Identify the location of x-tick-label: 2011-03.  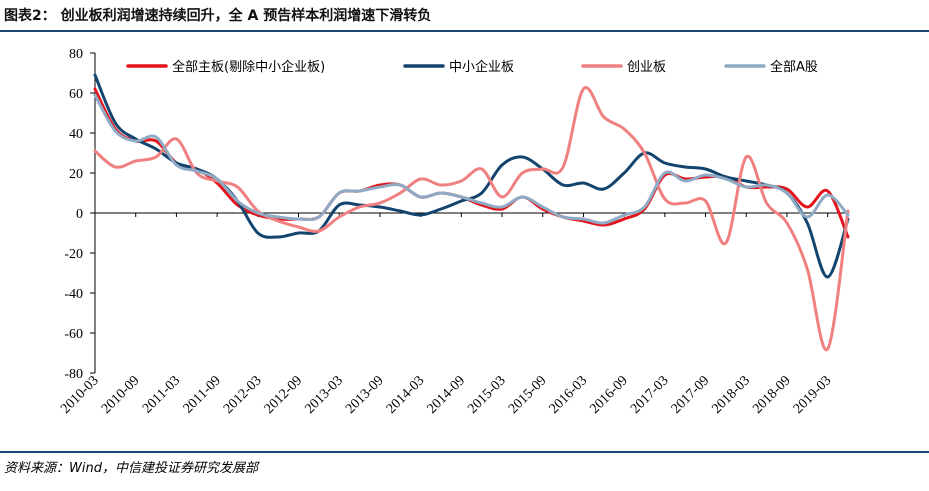
(161, 394).